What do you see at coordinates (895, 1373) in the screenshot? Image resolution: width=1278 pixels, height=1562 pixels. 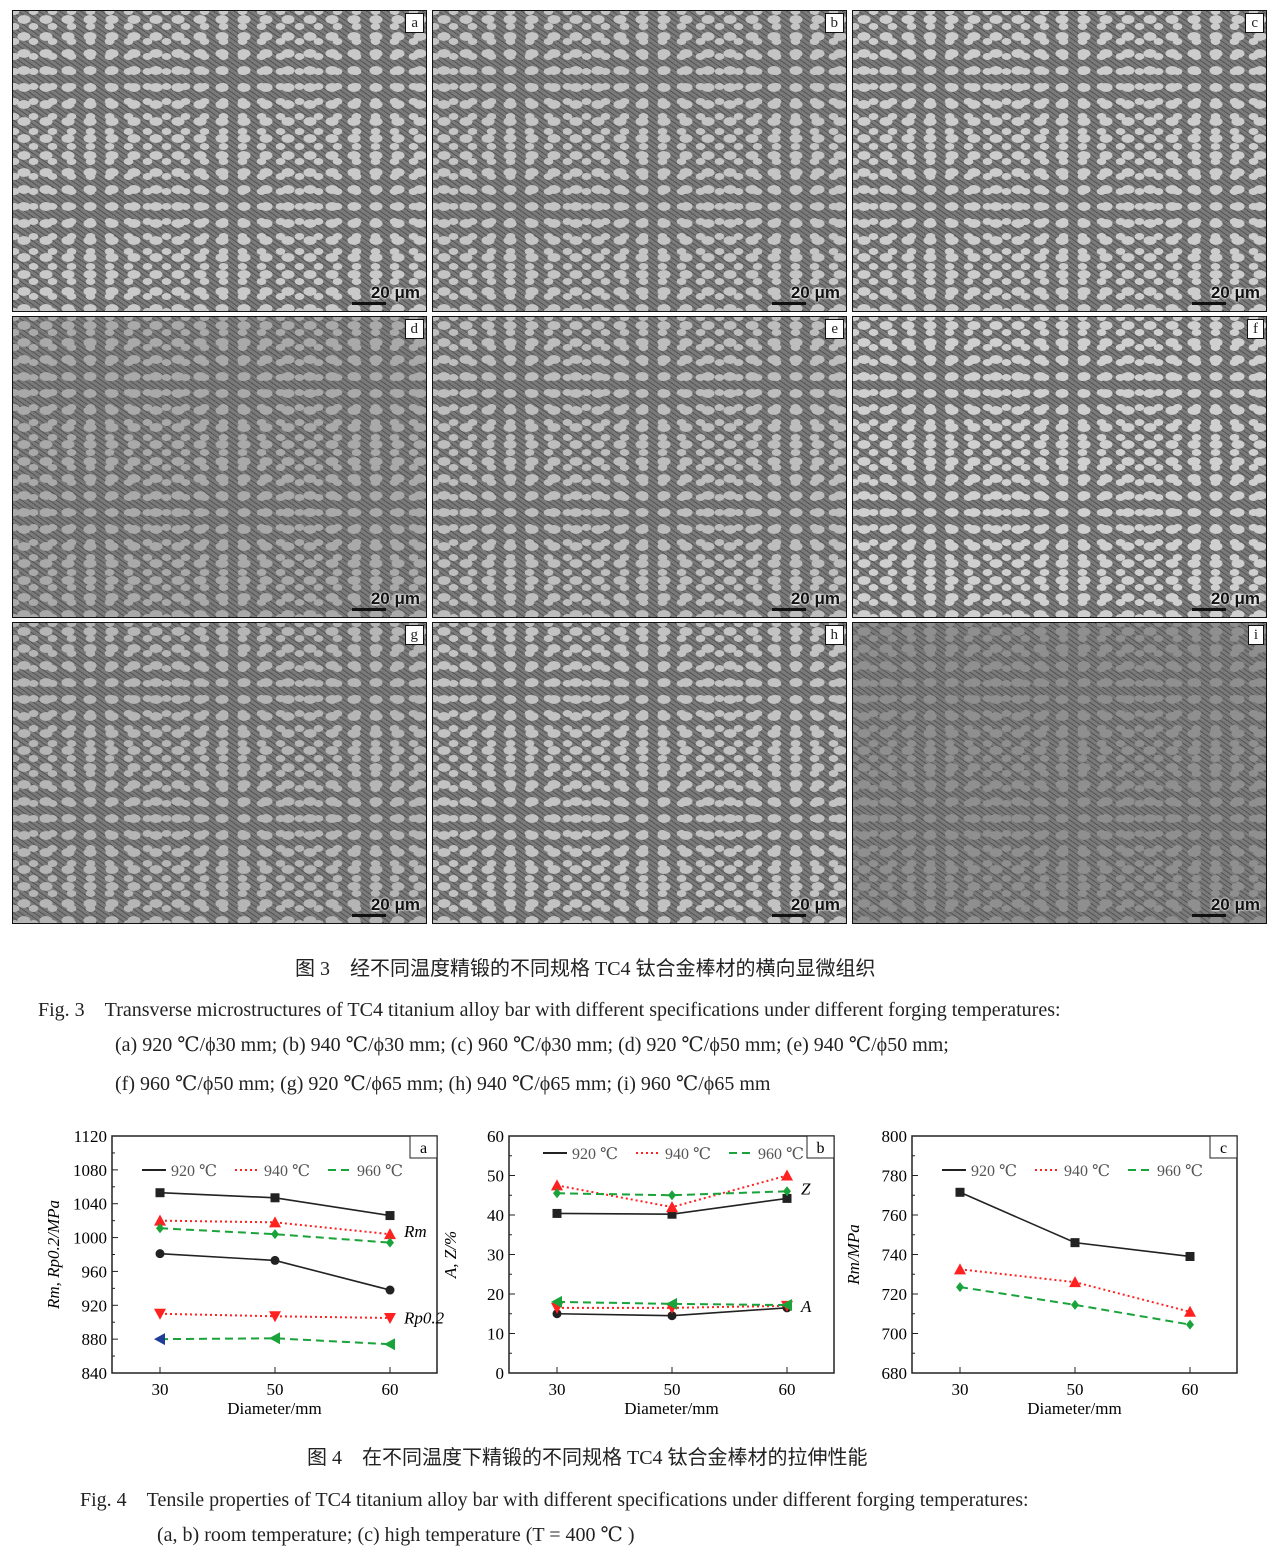 I see `y-tick-label: 680` at bounding box center [895, 1373].